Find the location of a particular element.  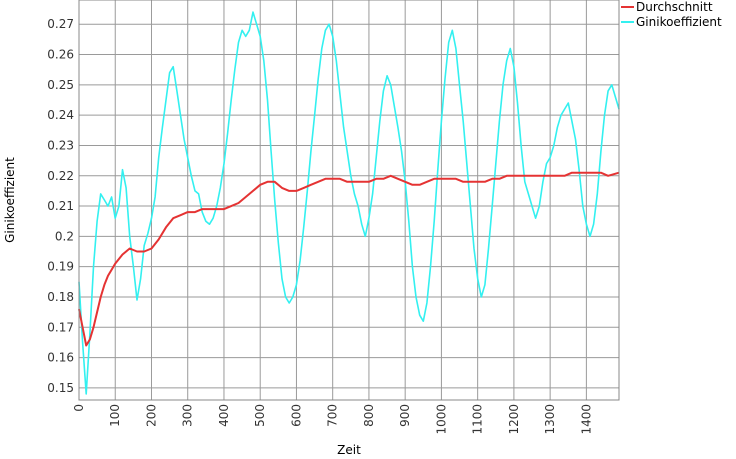

y-tick-label: 0.16 is located at coordinates (60, 358).